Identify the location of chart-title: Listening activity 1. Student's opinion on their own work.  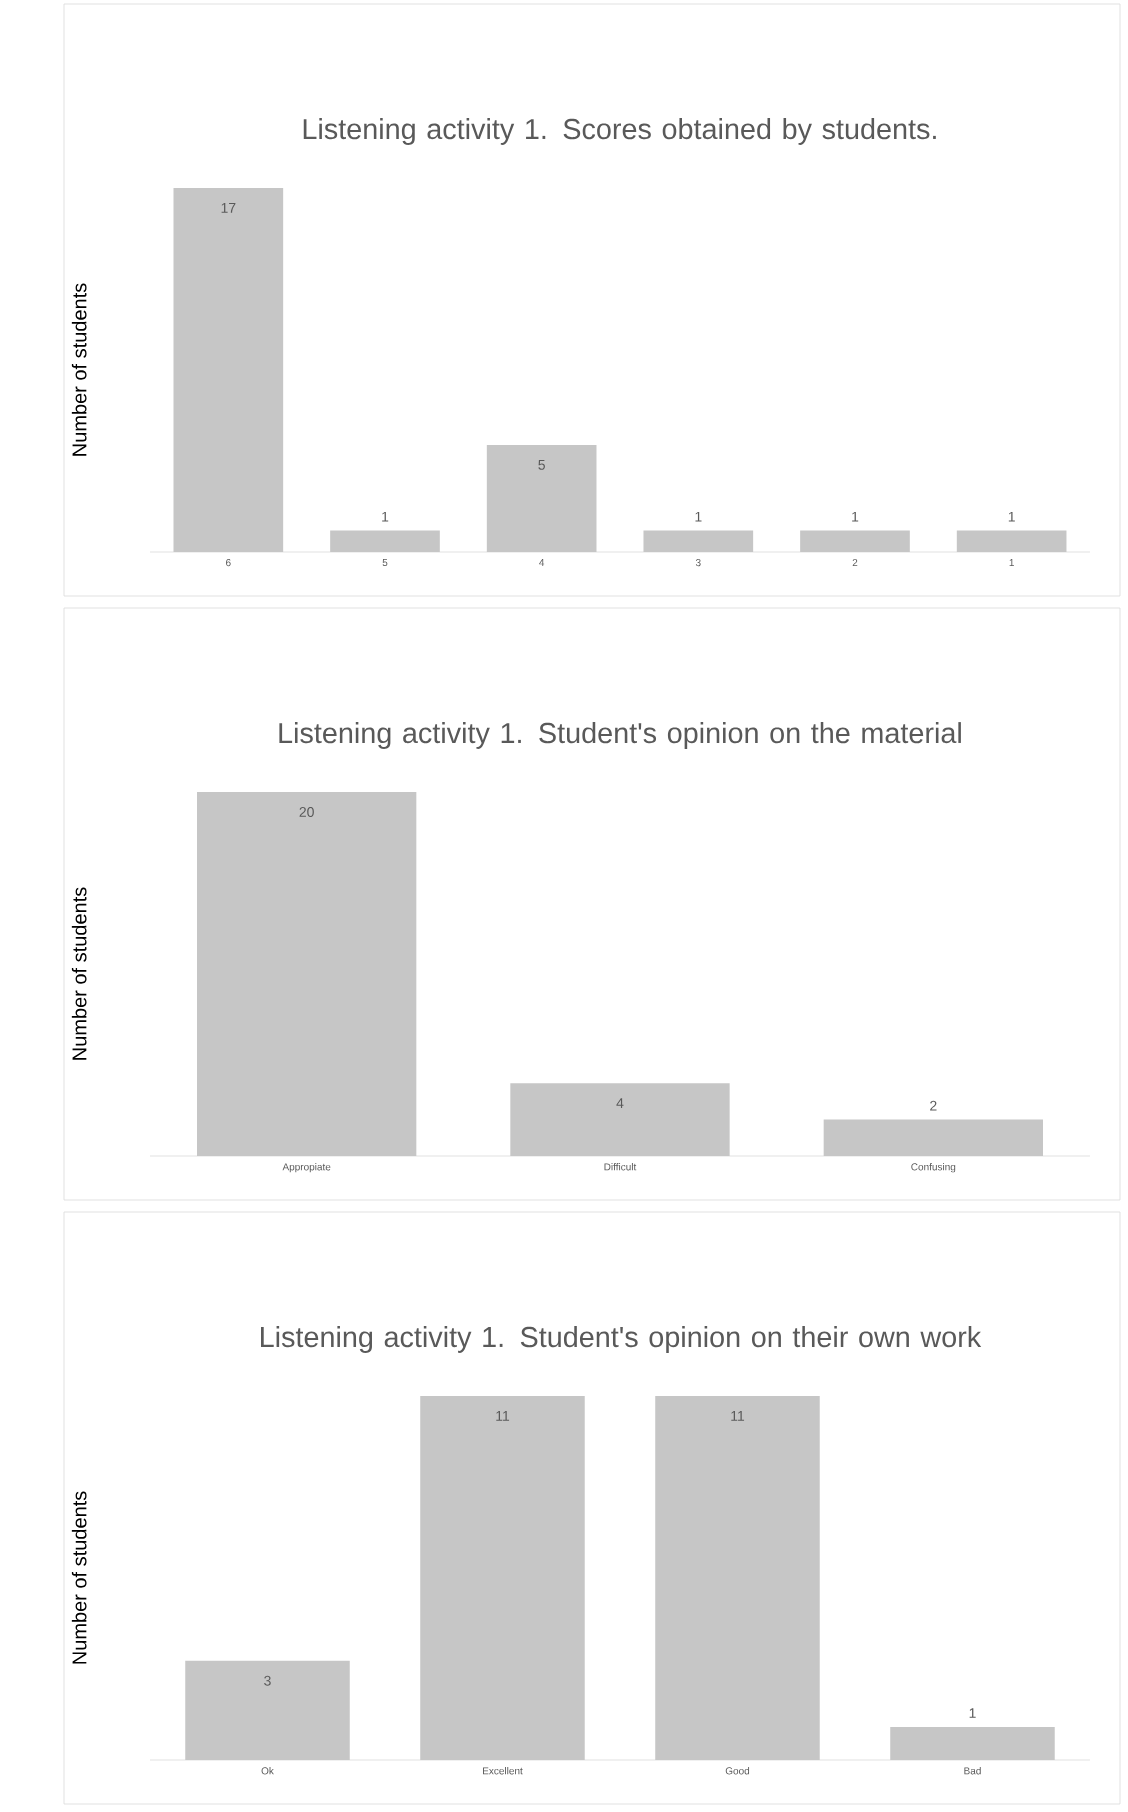
(621, 1339).